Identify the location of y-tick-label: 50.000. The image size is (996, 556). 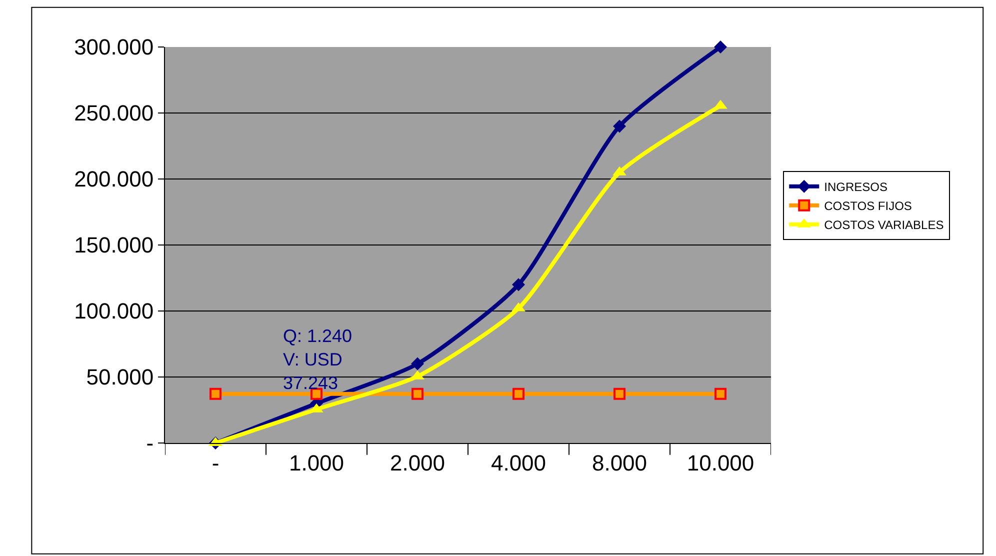
(120, 377).